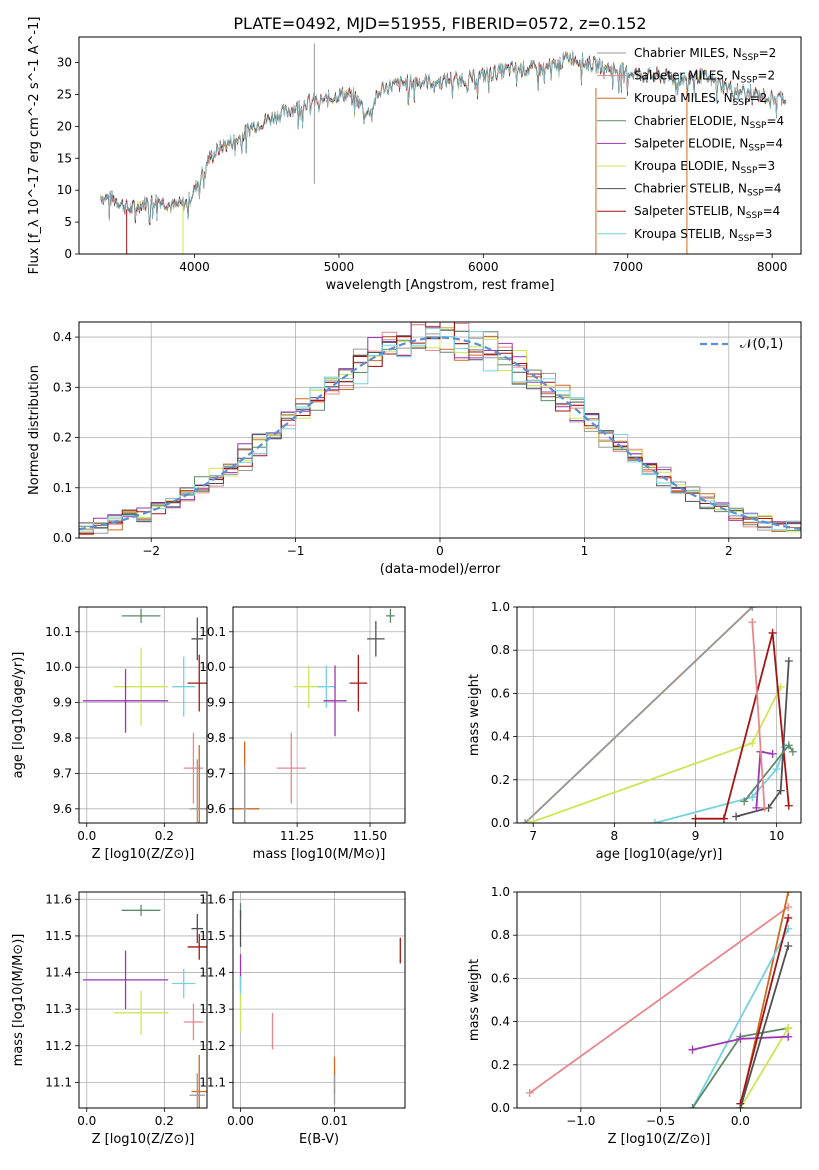 This screenshot has height=1170, width=819. I want to click on age_vs_Z-ytick-label: 9.9, so click(62, 703).